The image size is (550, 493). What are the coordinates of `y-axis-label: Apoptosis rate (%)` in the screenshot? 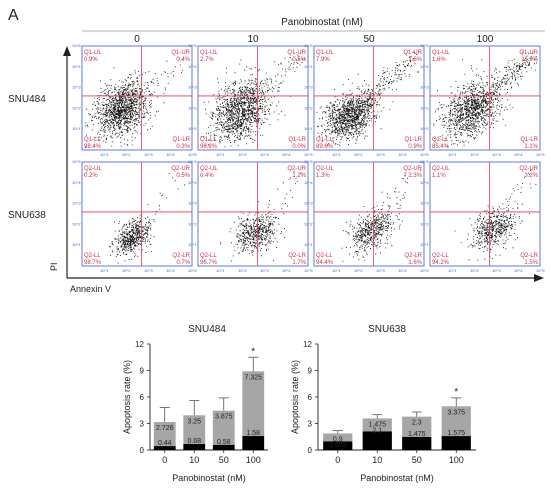 It's located at (127, 397).